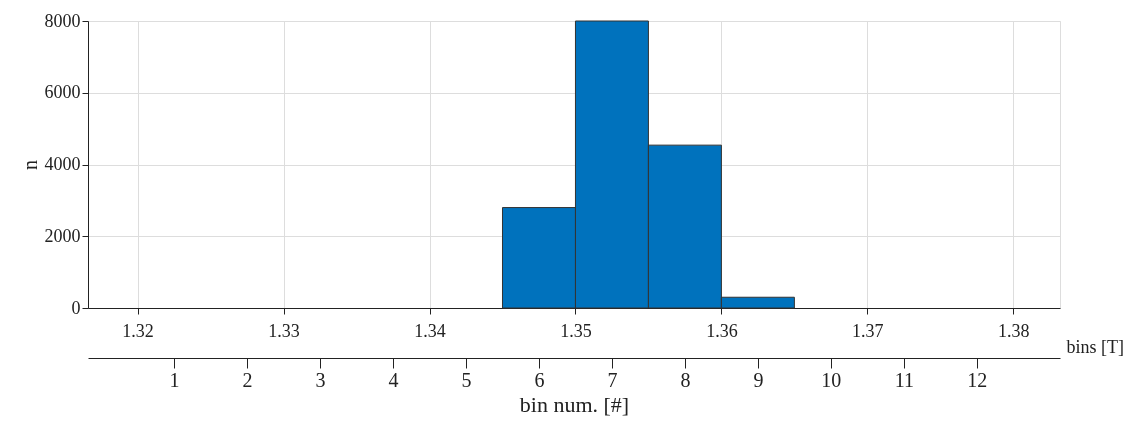 This screenshot has width=1124, height=442. What do you see at coordinates (62, 92) in the screenshot?
I see `y-tick-label: 6000` at bounding box center [62, 92].